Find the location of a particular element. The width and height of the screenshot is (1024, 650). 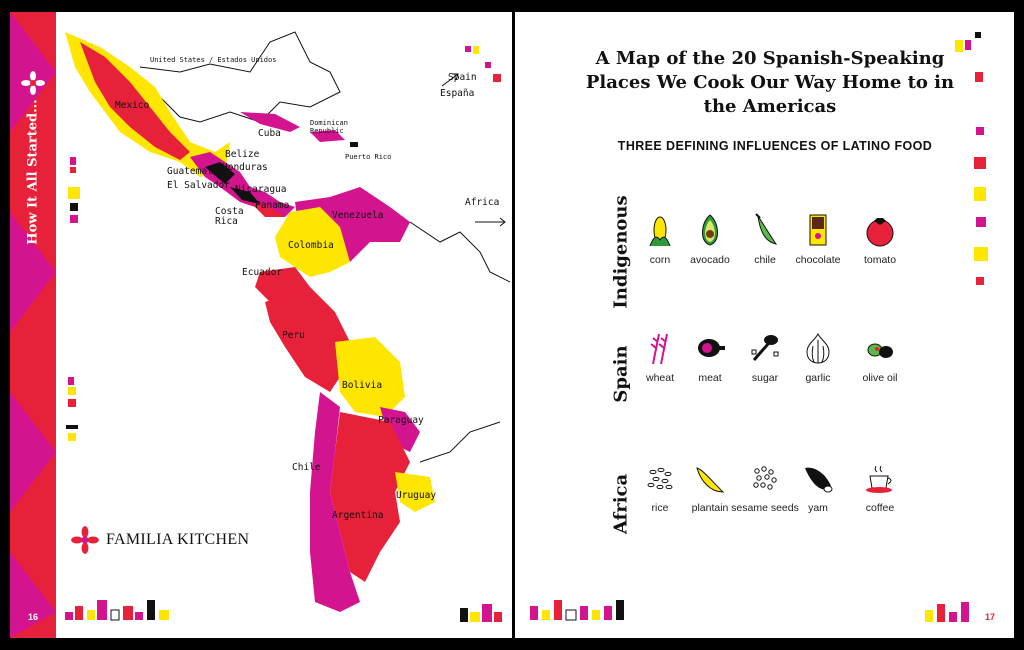

food-olive-oil: olive oil is located at coordinates (880, 357).